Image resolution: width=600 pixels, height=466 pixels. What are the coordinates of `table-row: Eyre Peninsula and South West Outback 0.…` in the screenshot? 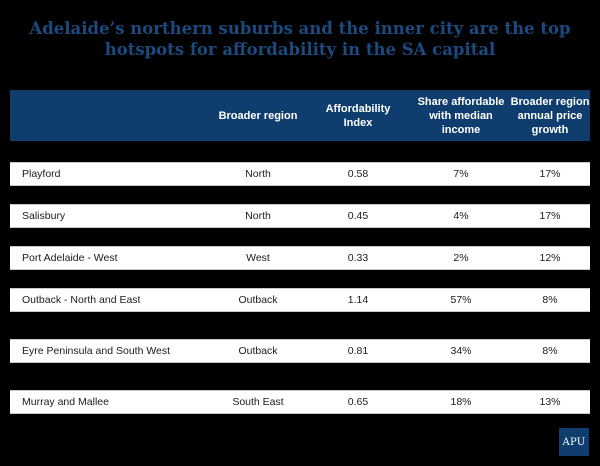 It's located at (300, 351).